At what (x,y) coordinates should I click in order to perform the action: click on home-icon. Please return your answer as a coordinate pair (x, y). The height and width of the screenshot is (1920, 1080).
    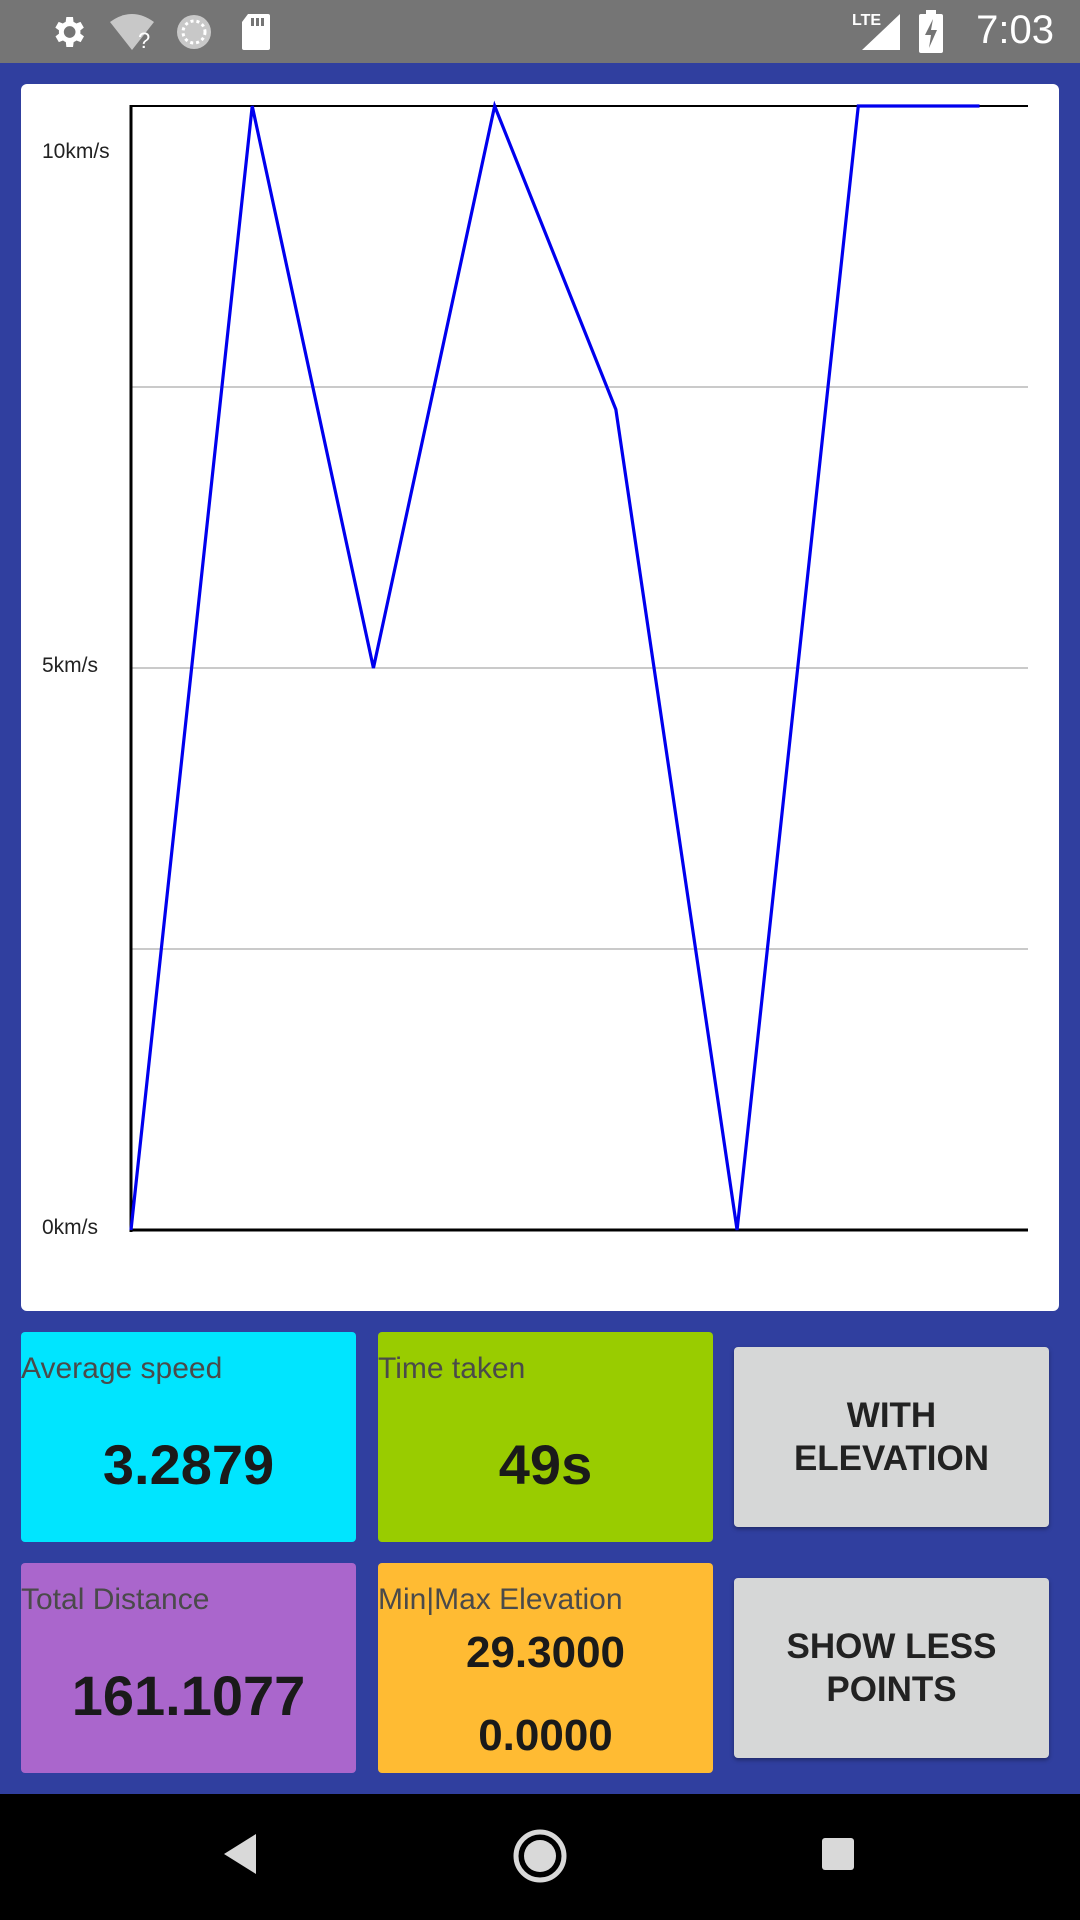
    Looking at the image, I should click on (540, 1856).